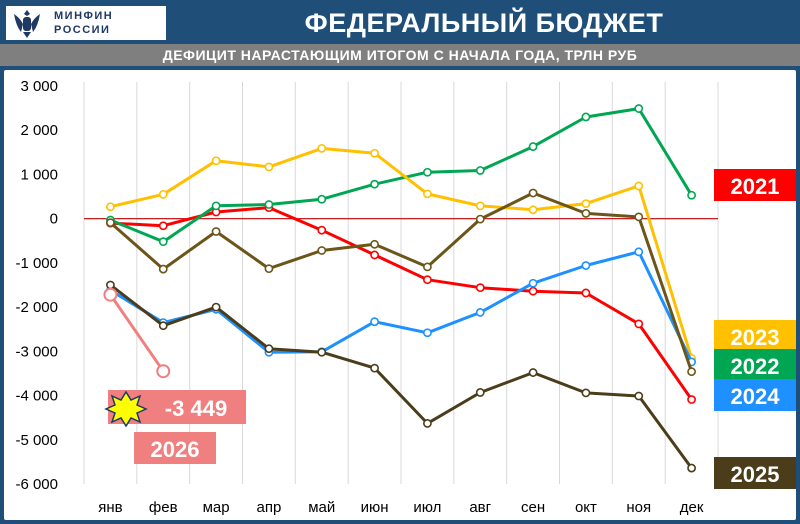 The height and width of the screenshot is (524, 800). What do you see at coordinates (163, 507) in the screenshot?
I see `x-tick-label: фев` at bounding box center [163, 507].